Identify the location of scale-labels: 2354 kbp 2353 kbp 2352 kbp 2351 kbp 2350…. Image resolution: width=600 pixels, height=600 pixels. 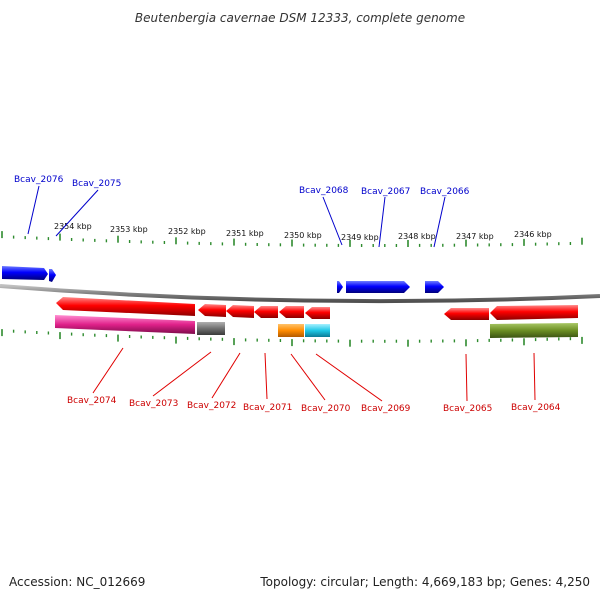
(303, 232).